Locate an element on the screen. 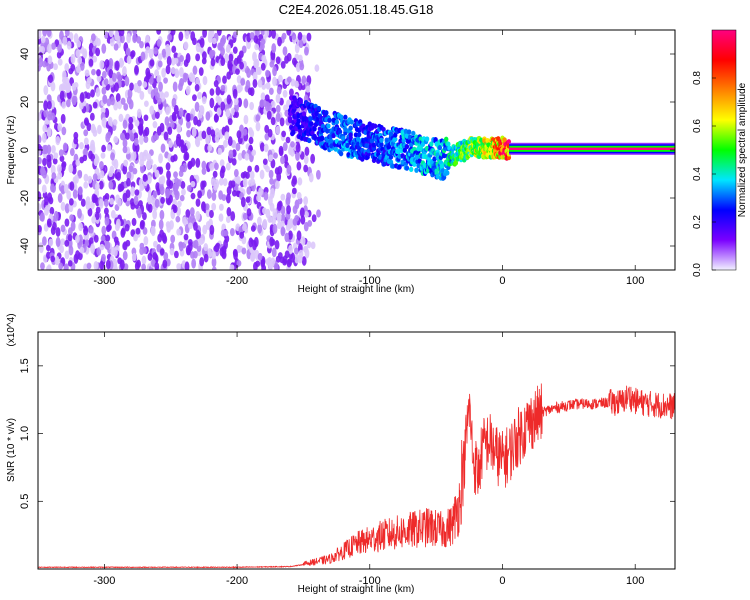  x-tick-label: 100 is located at coordinates (635, 581).